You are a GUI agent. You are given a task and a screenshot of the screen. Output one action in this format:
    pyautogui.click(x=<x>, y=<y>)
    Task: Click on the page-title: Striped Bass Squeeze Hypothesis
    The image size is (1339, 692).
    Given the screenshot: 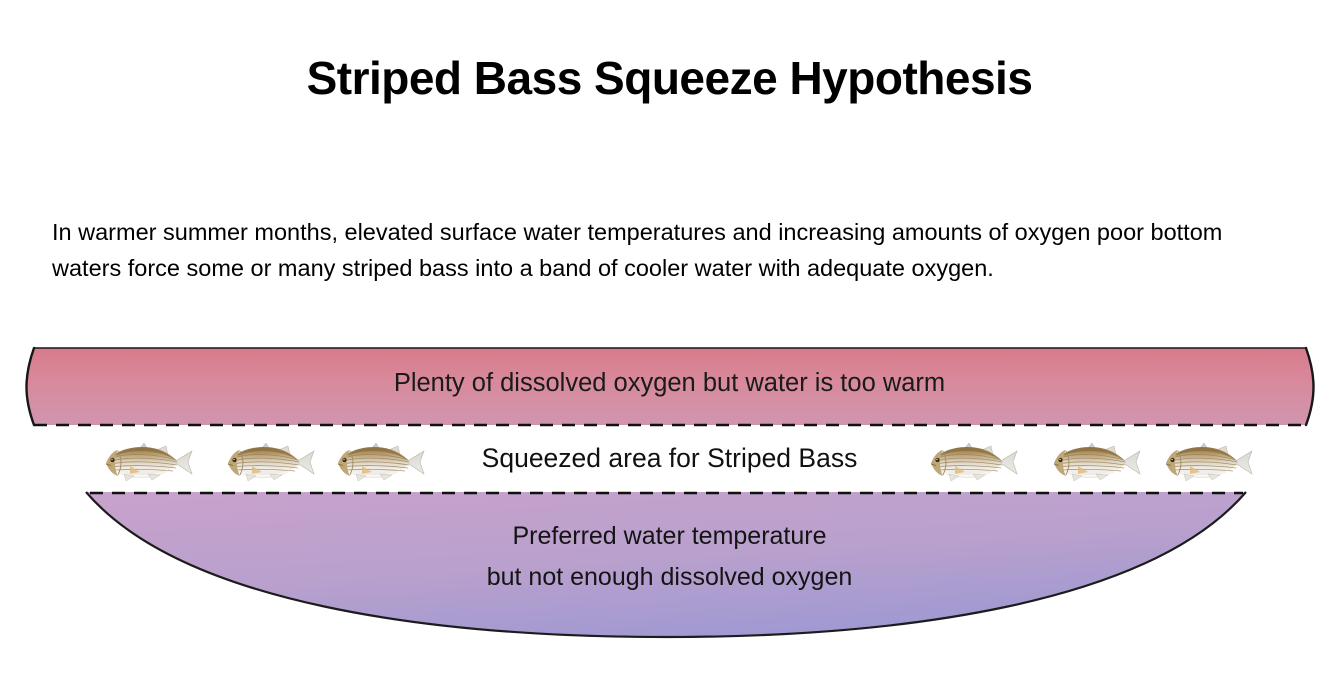 What is the action you would take?
    pyautogui.click(x=669, y=77)
    